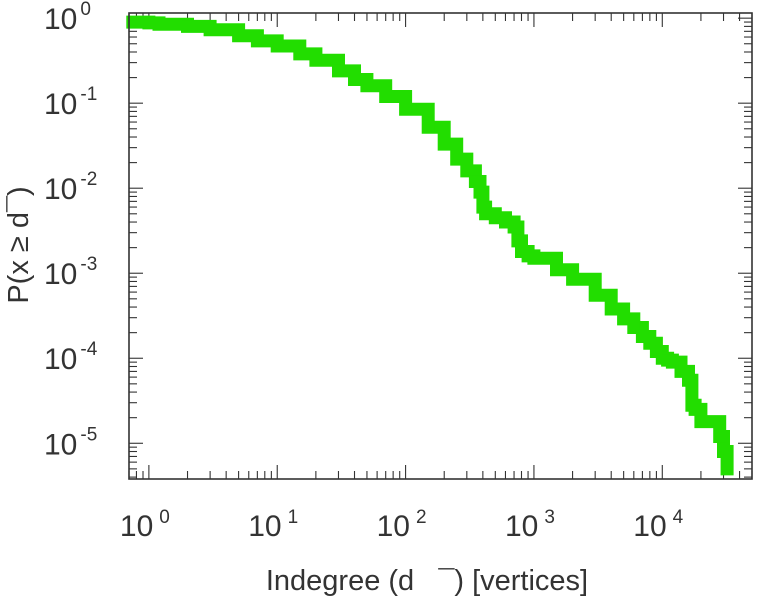  I want to click on x-tick-labels: 10 0 10 1 10 2 10 3 10 4, so click(402, 525).